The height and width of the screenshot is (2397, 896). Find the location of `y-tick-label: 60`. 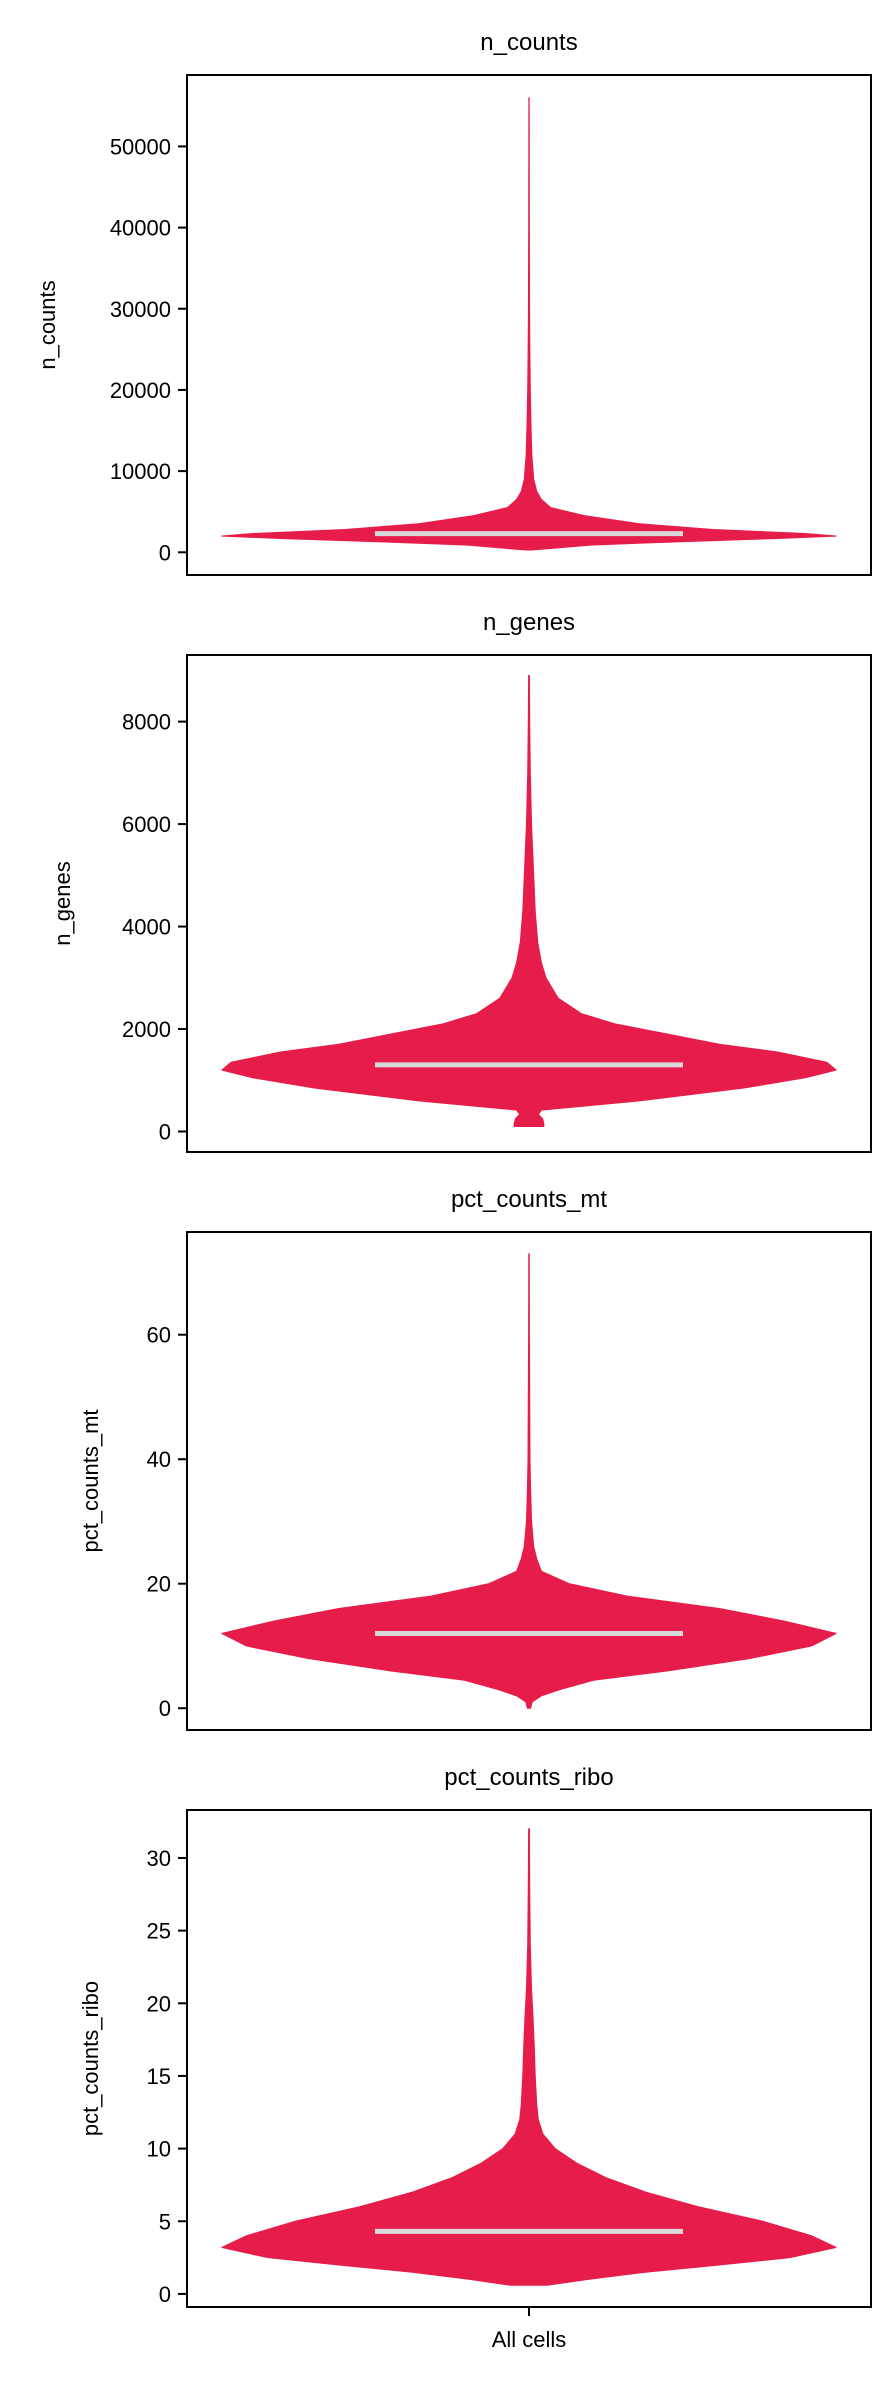

y-tick-label: 60 is located at coordinates (159, 1335).